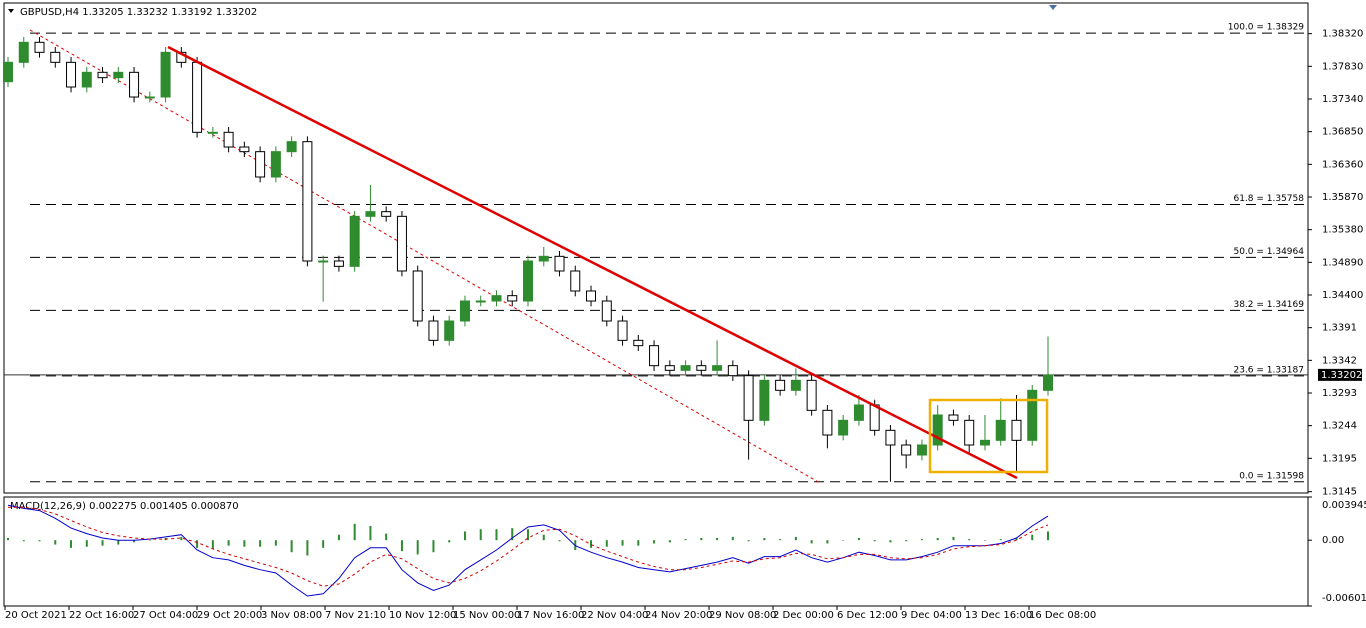 Image resolution: width=1366 pixels, height=628 pixels. I want to click on x-tick-label: 13 Dec 16:00, so click(998, 615).